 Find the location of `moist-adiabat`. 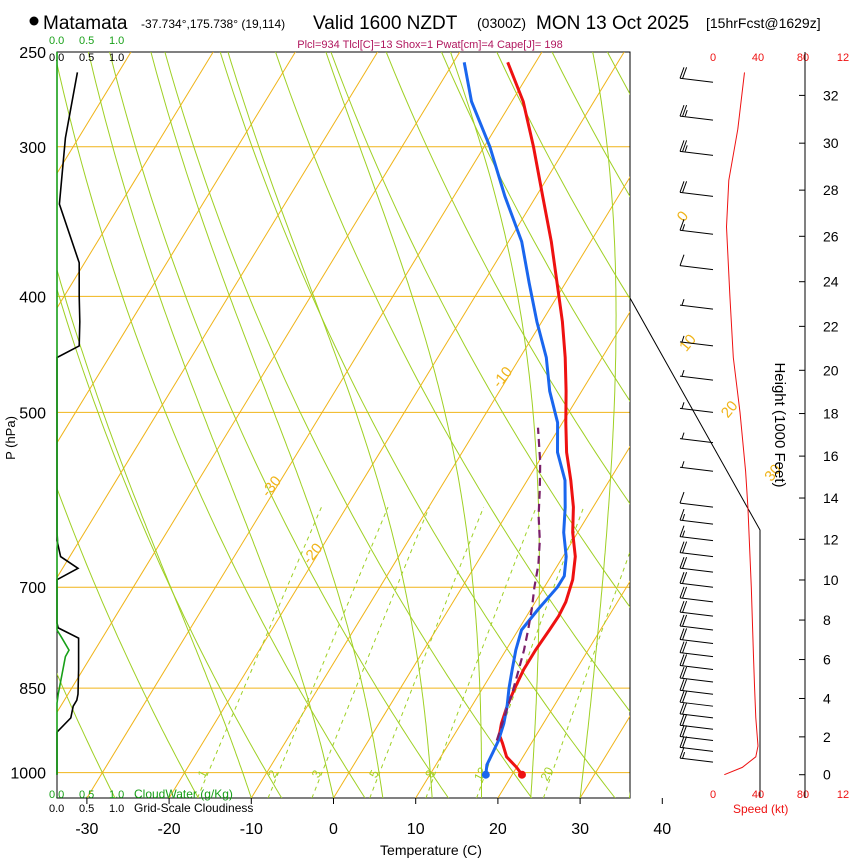

moist-adiabat is located at coordinates (674, 425).